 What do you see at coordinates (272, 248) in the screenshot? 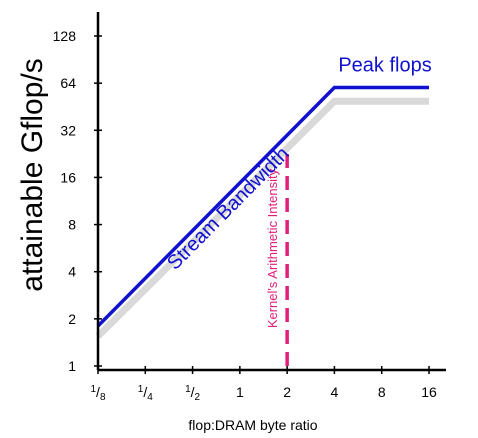
I see `kernel-intensity-label: Kernel's Arithmetic Intensity` at bounding box center [272, 248].